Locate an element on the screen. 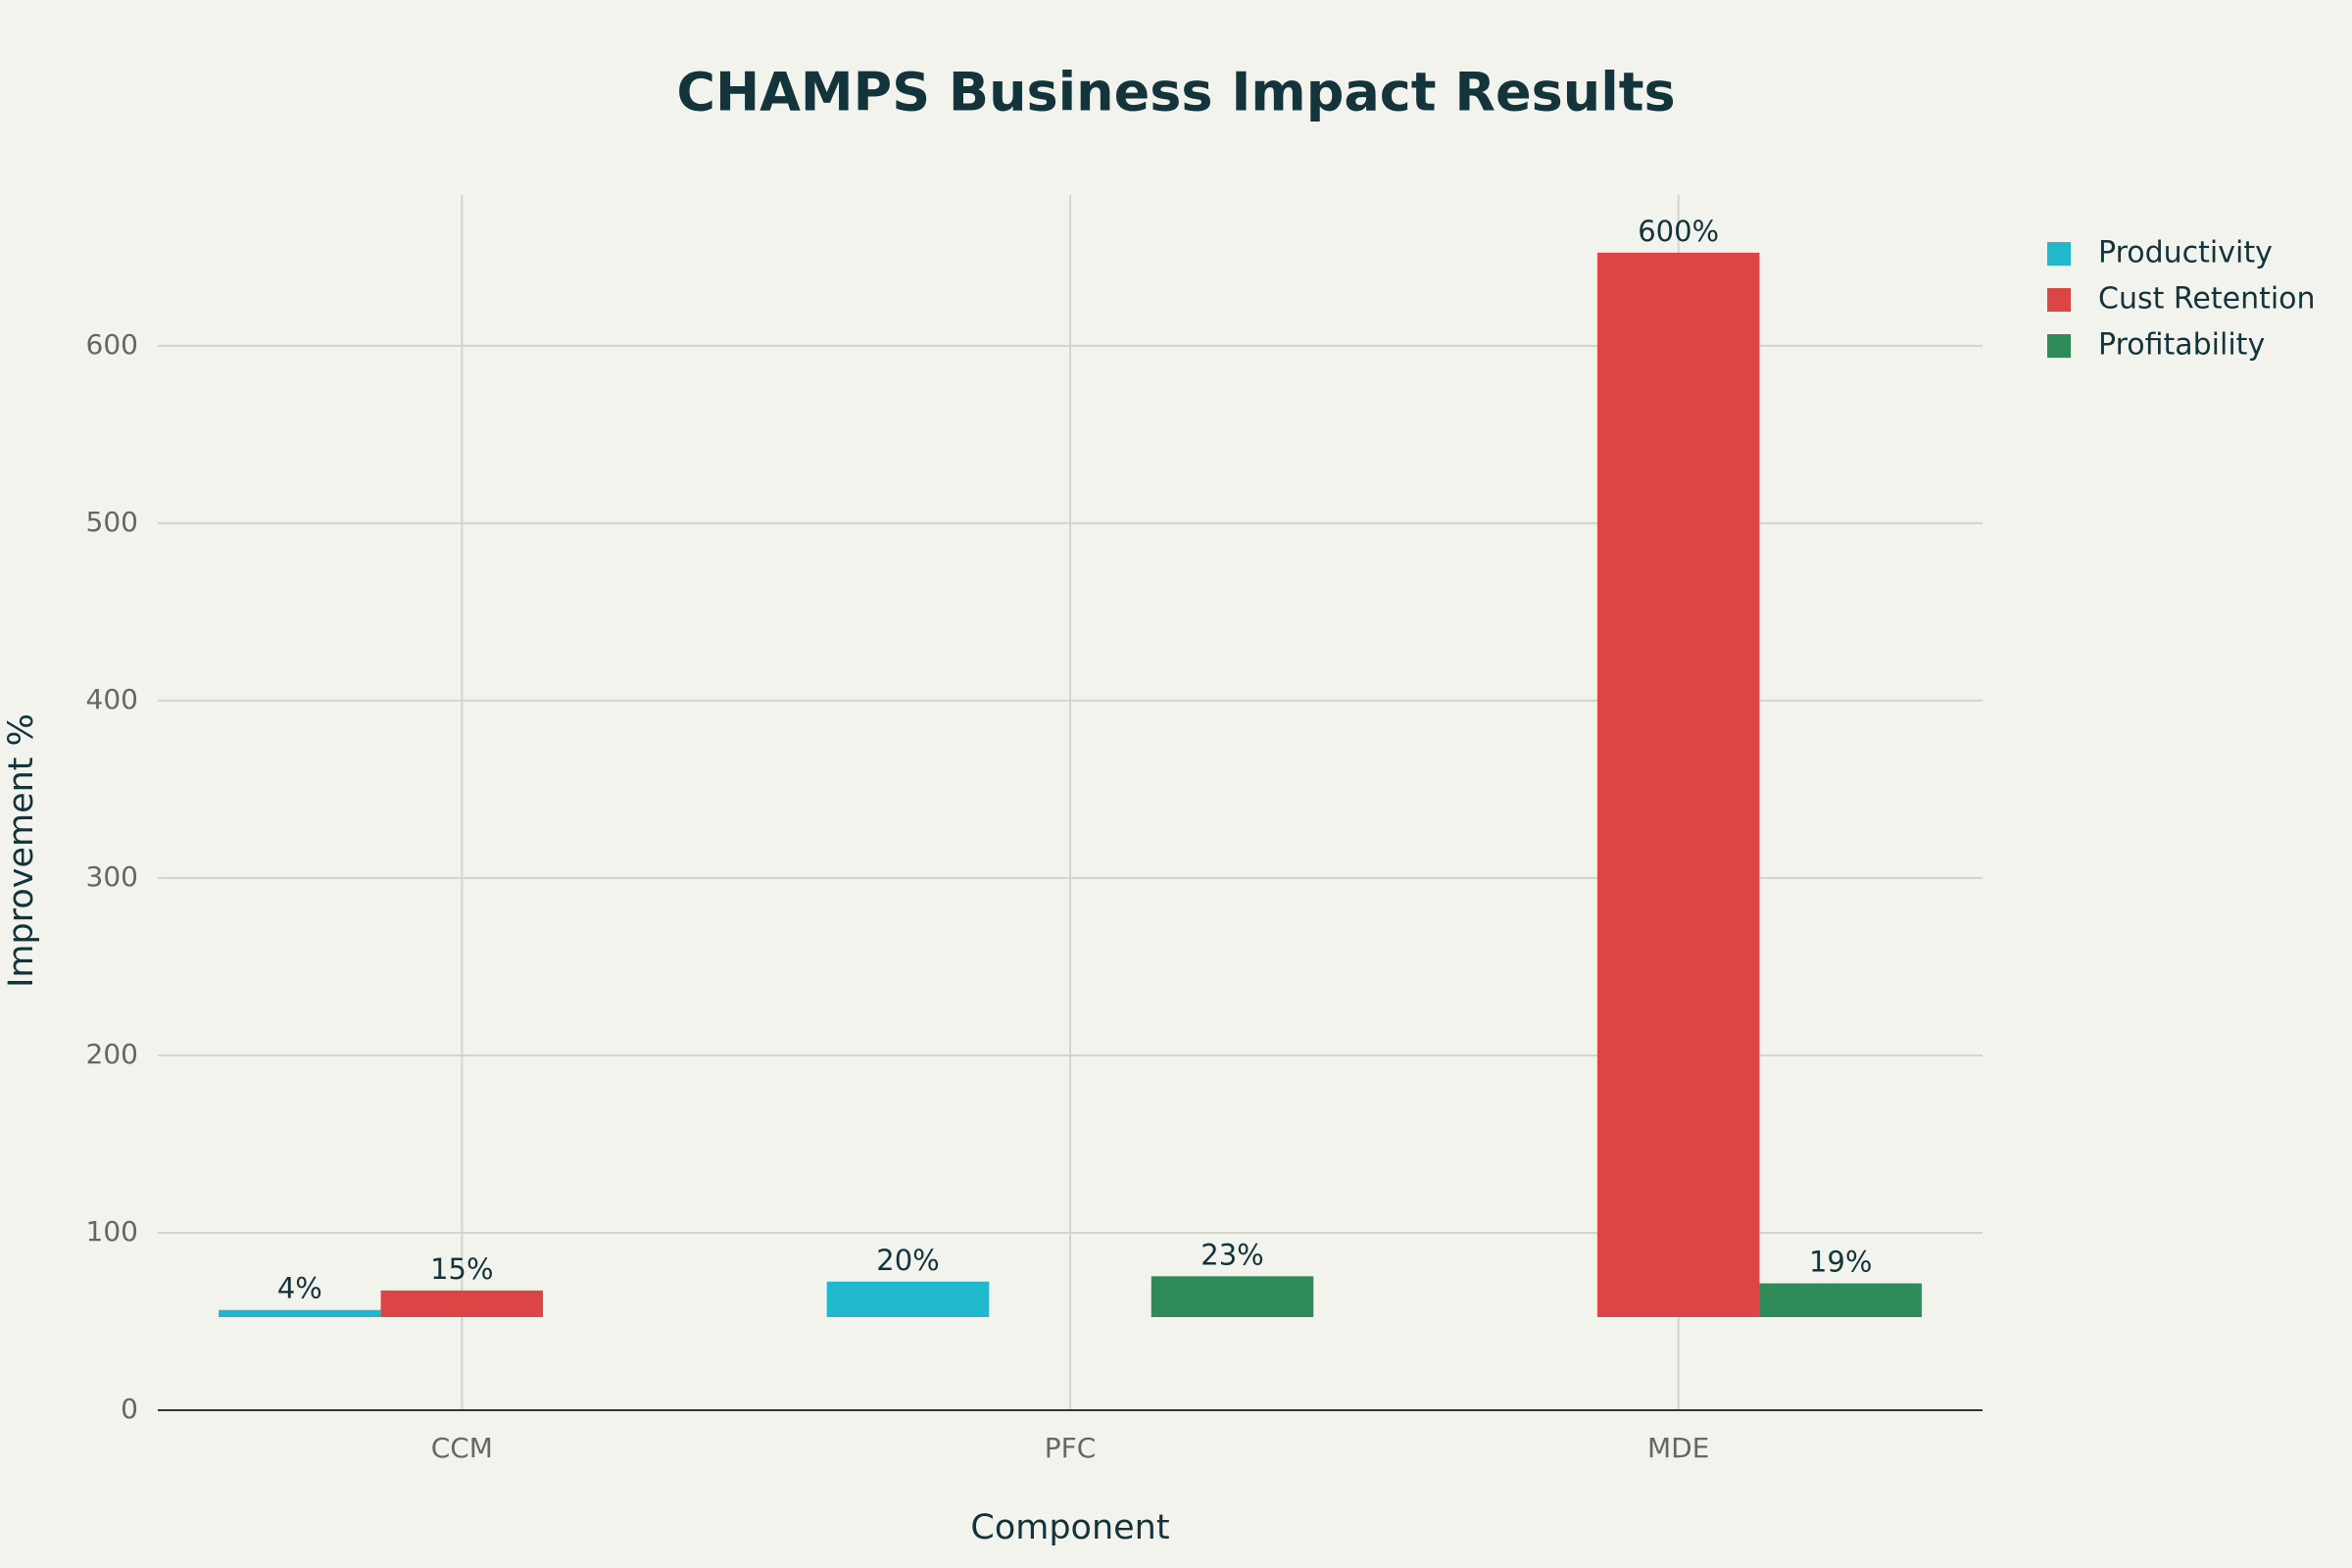 The image size is (2352, 1568). y-tick-label: 600 is located at coordinates (112, 344).